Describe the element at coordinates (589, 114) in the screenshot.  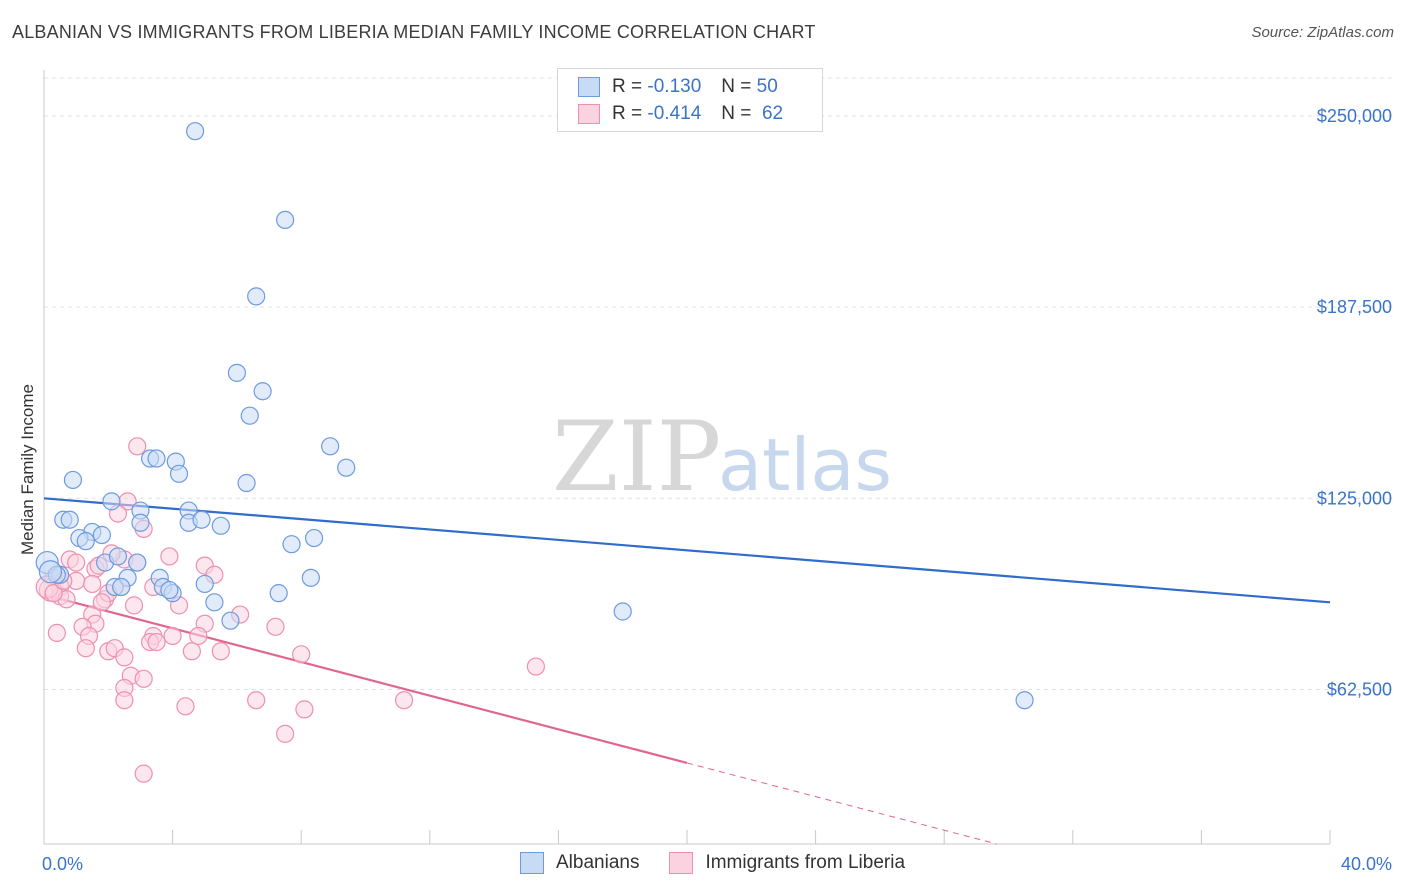
I see `legend-swatch-liberia` at that location.